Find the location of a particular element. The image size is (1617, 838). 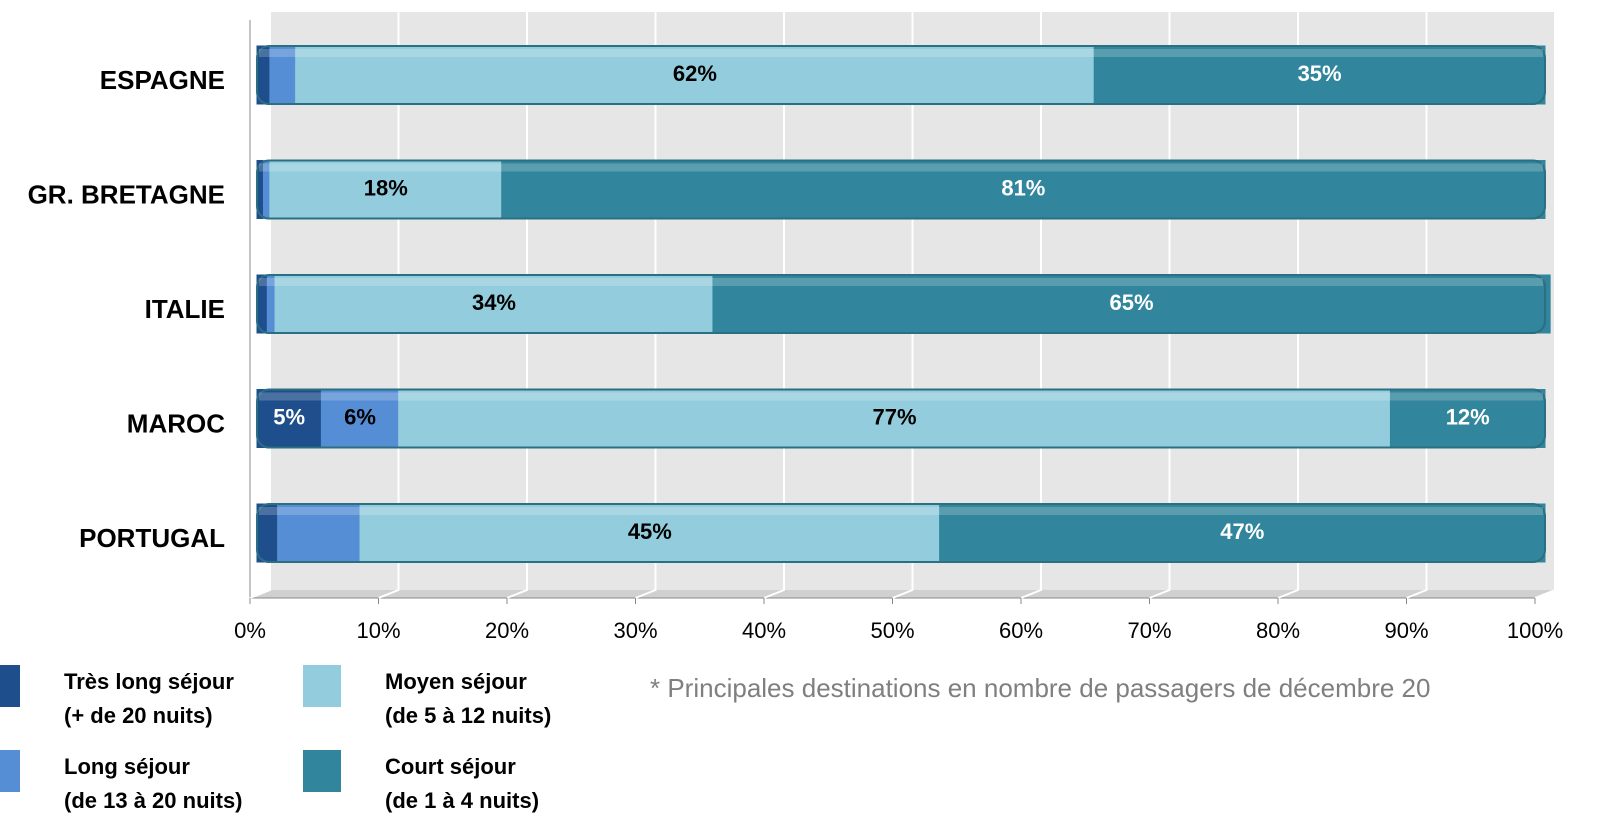

value-label: 77% is located at coordinates (895, 416).